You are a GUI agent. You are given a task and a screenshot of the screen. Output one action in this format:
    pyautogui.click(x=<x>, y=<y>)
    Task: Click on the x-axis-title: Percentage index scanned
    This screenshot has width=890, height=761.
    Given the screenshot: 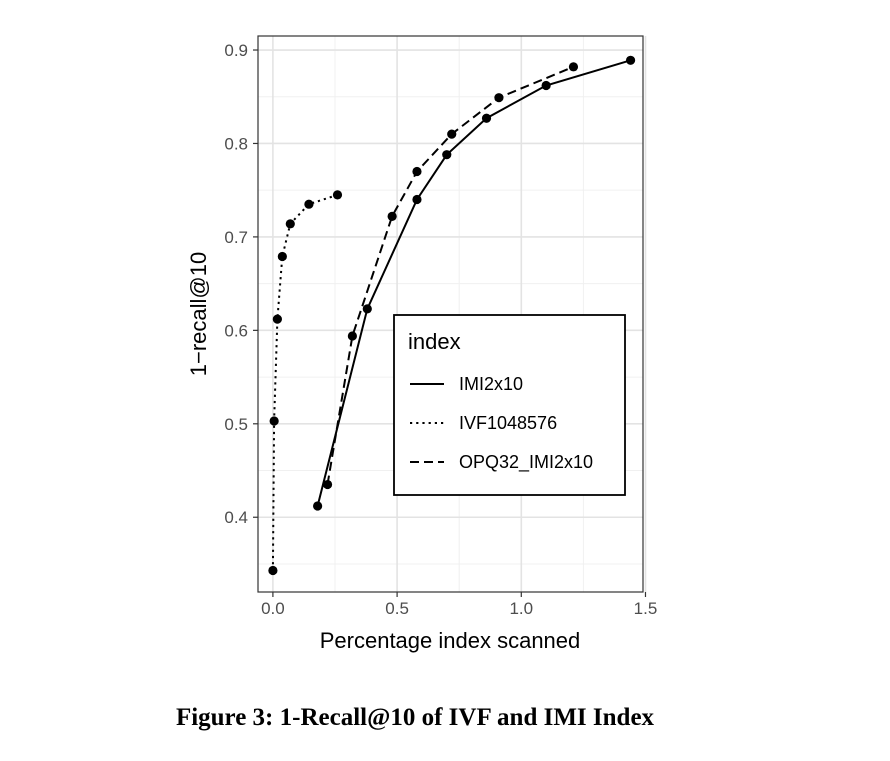 What is the action you would take?
    pyautogui.click(x=450, y=640)
    